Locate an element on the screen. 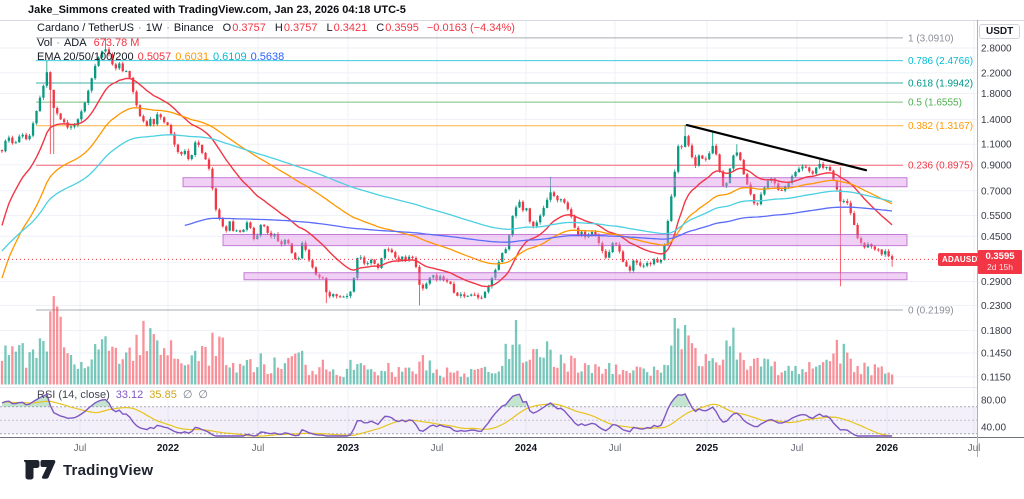 This screenshot has width=1024, height=499. price-zone is located at coordinates (545, 182).